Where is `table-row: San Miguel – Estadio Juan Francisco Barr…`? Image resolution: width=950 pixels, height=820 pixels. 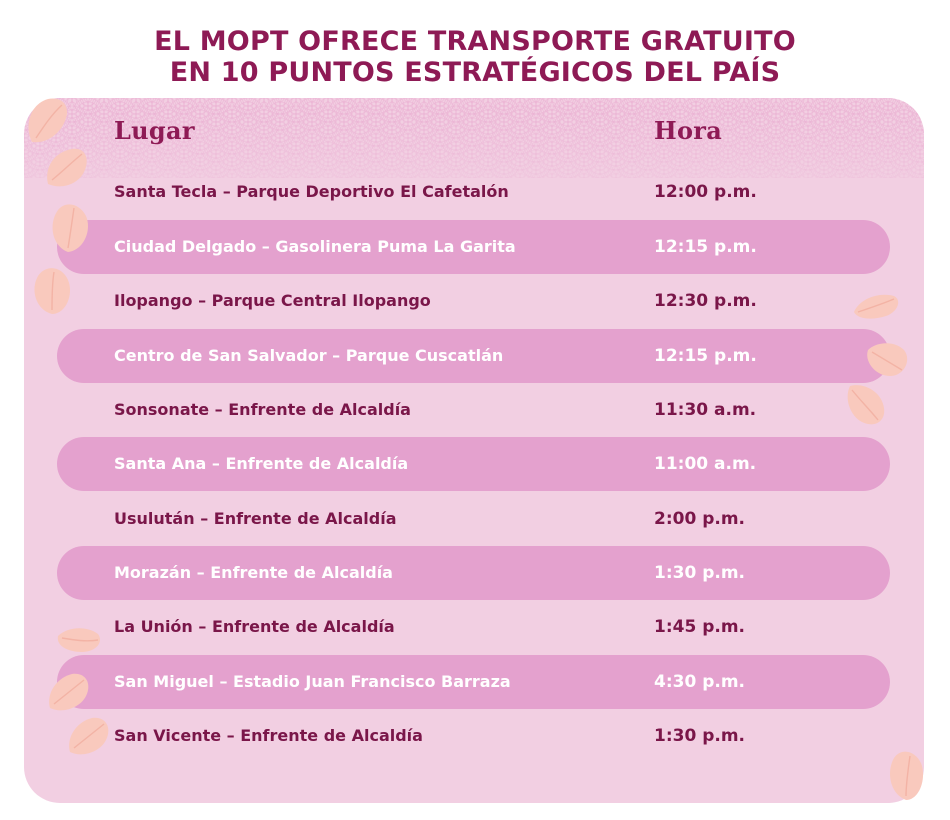
table-row: San Miguel – Estadio Juan Francisco Barr… is located at coordinates (473, 682).